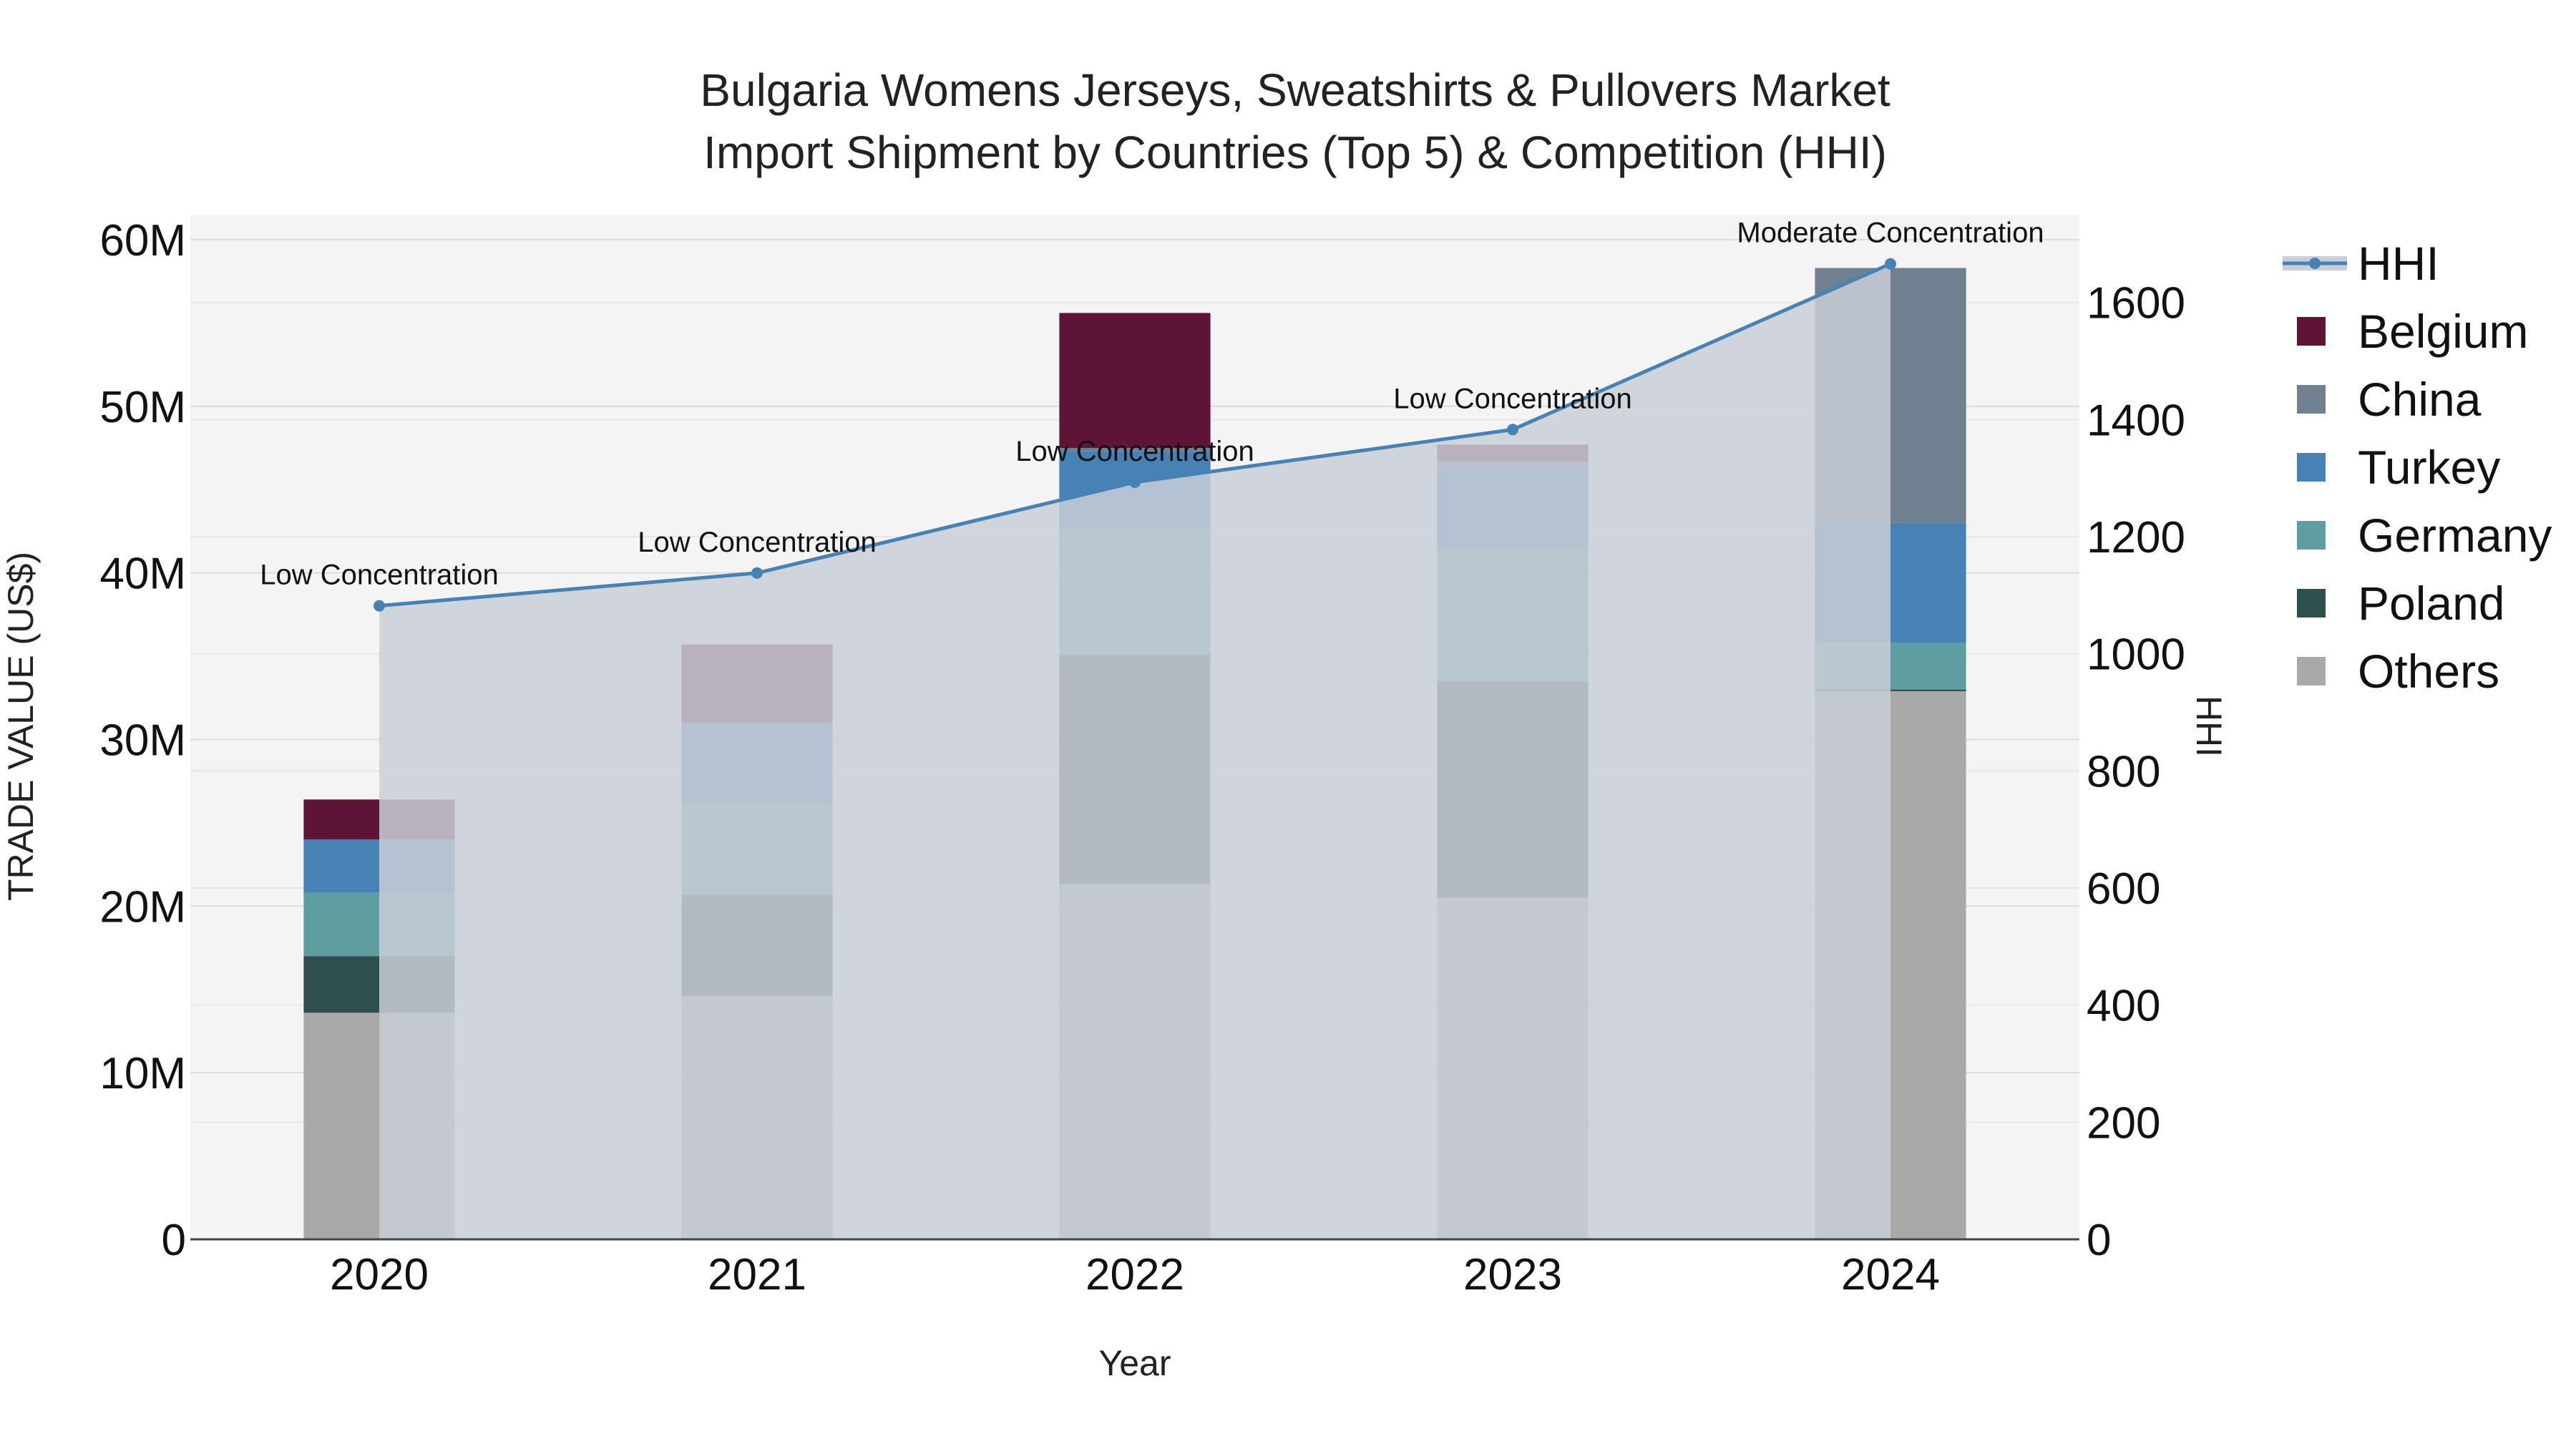 This screenshot has width=2576, height=1449. I want to click on legend-label-china: China, so click(2420, 399).